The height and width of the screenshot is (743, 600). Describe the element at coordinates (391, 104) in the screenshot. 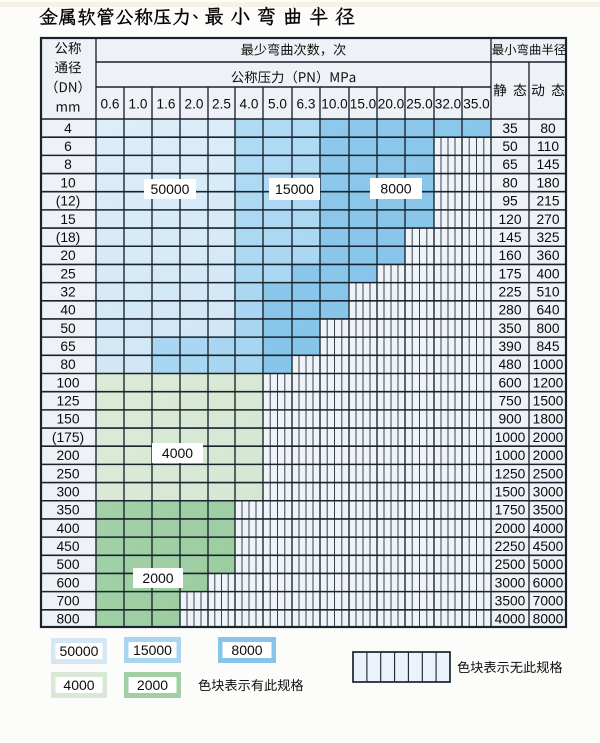

I see `svg-text: 20.0` at that location.